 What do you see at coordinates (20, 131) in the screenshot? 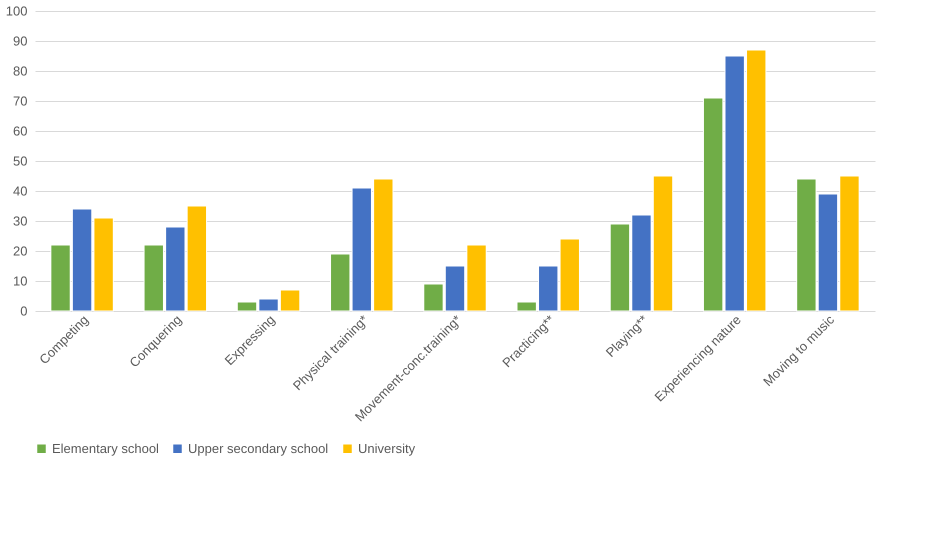
I see `y-tick-label: 60` at bounding box center [20, 131].